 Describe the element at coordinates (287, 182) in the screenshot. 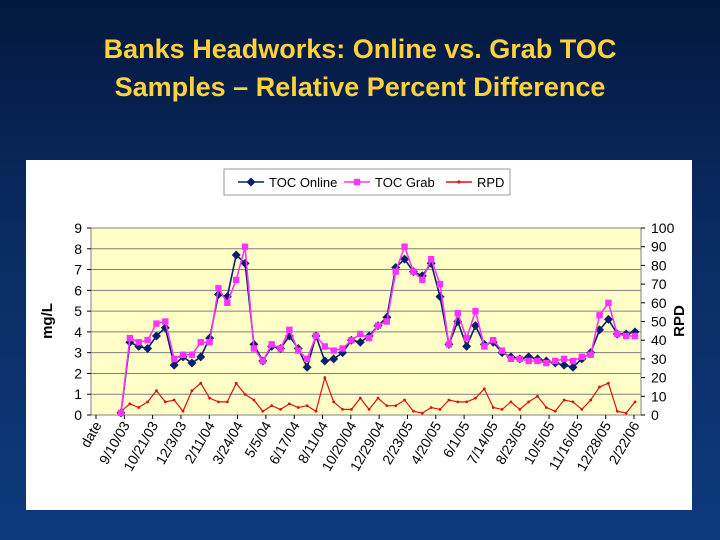

I see `legend-item-toc-online: TOC Online` at that location.